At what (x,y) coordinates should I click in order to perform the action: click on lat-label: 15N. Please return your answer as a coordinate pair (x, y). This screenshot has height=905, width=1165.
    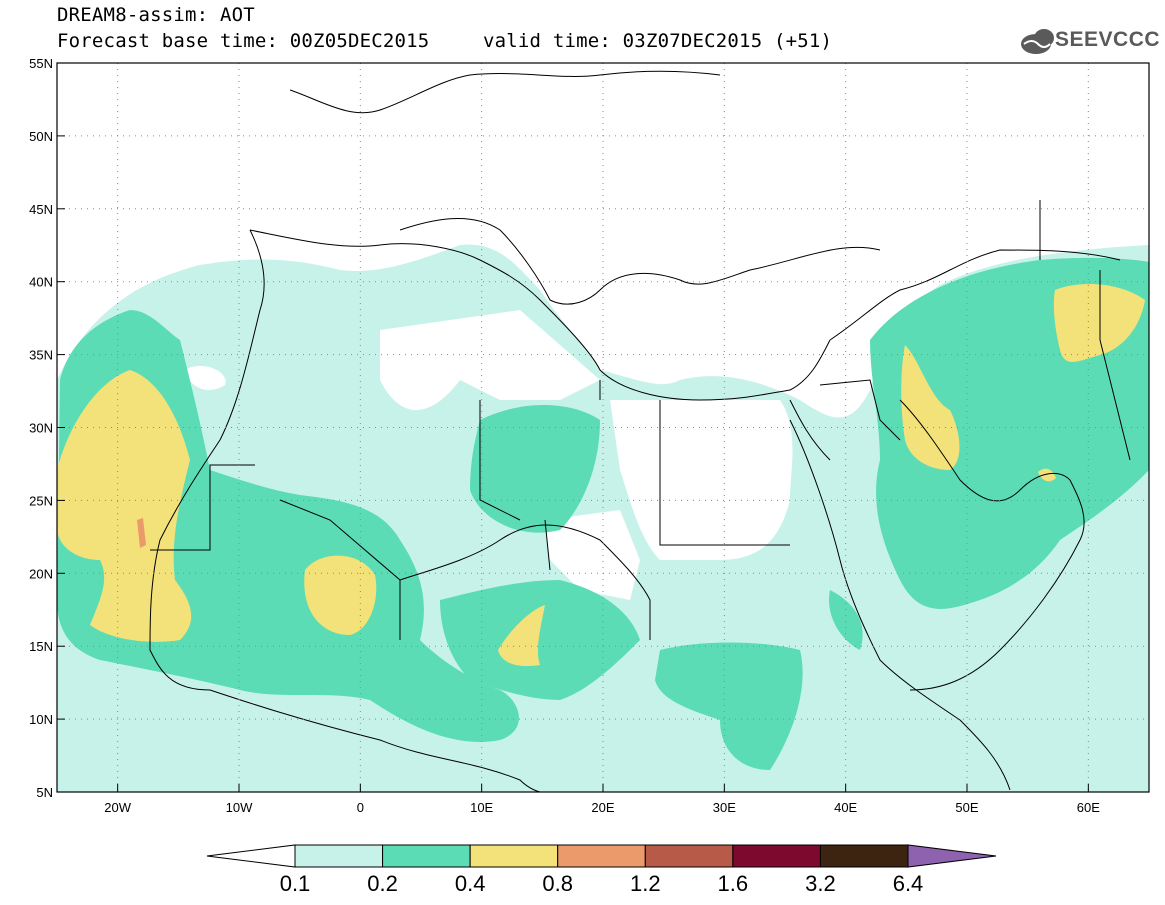
    Looking at the image, I should click on (41, 646).